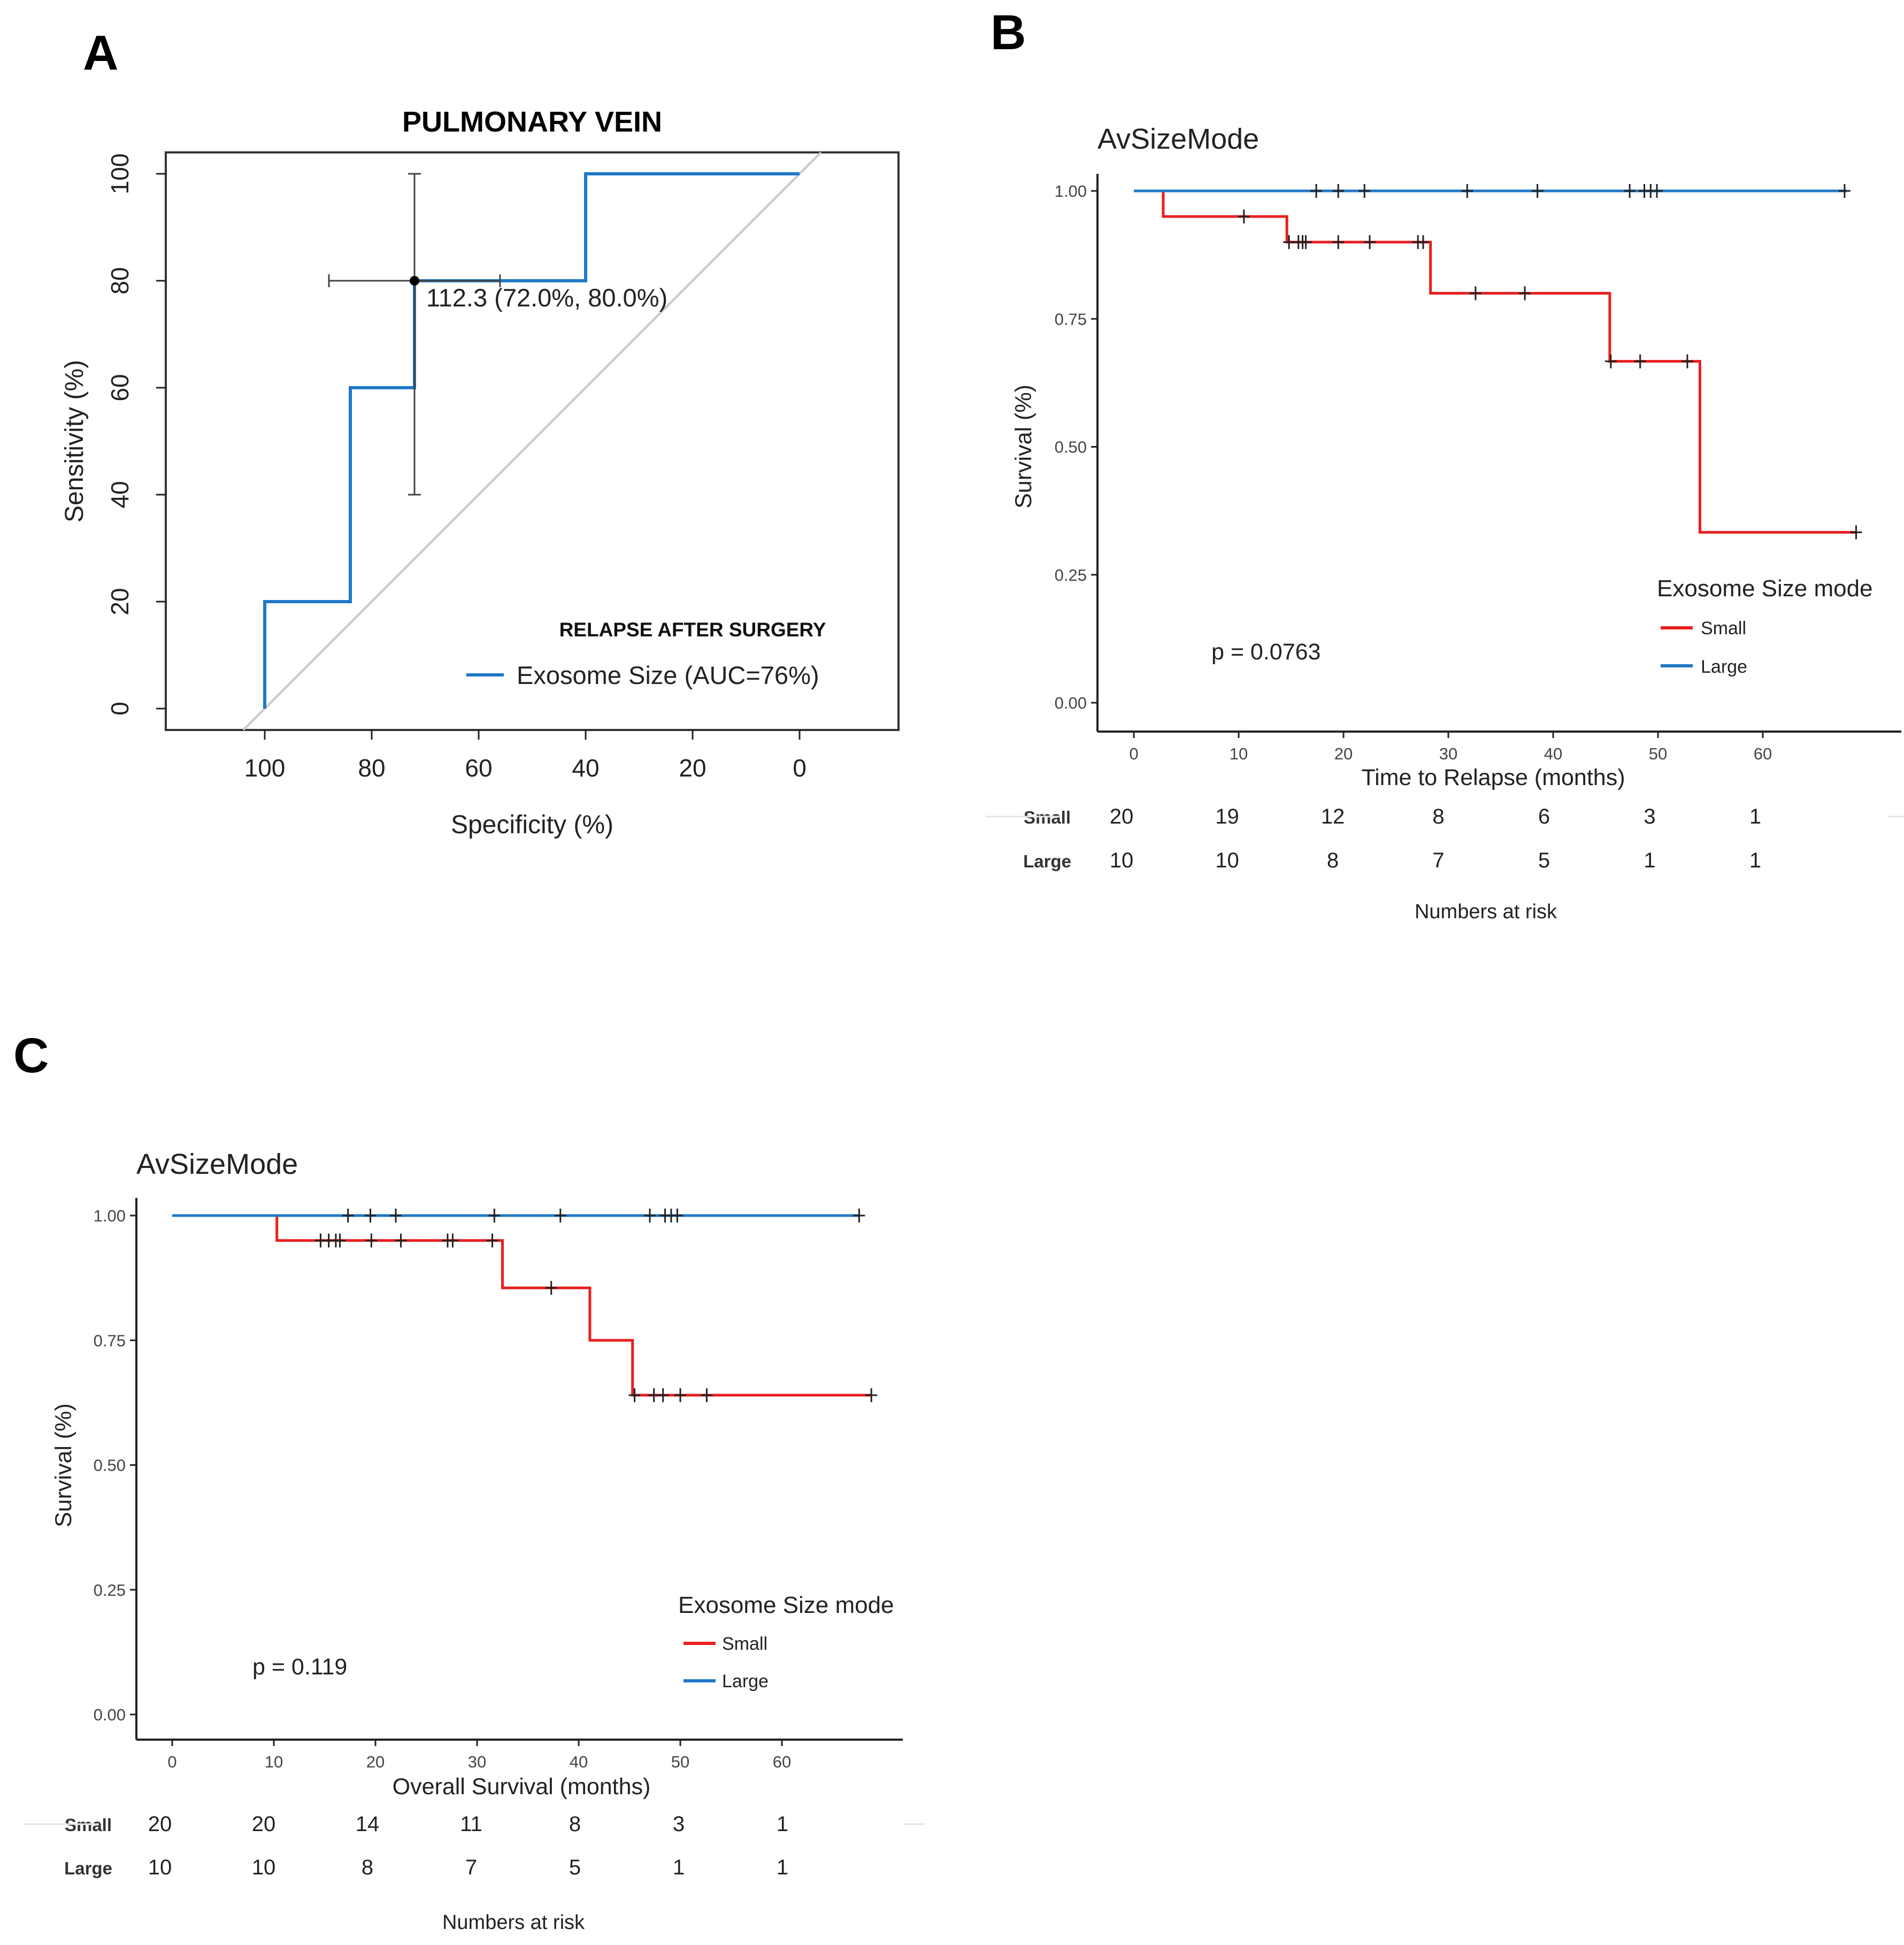  What do you see at coordinates (1544, 816) in the screenshot?
I see `risk-count: 6` at bounding box center [1544, 816].